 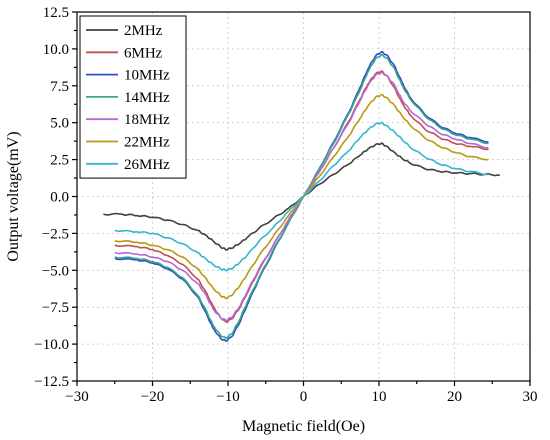 I want to click on x-tick-label: 10, so click(x=379, y=397).